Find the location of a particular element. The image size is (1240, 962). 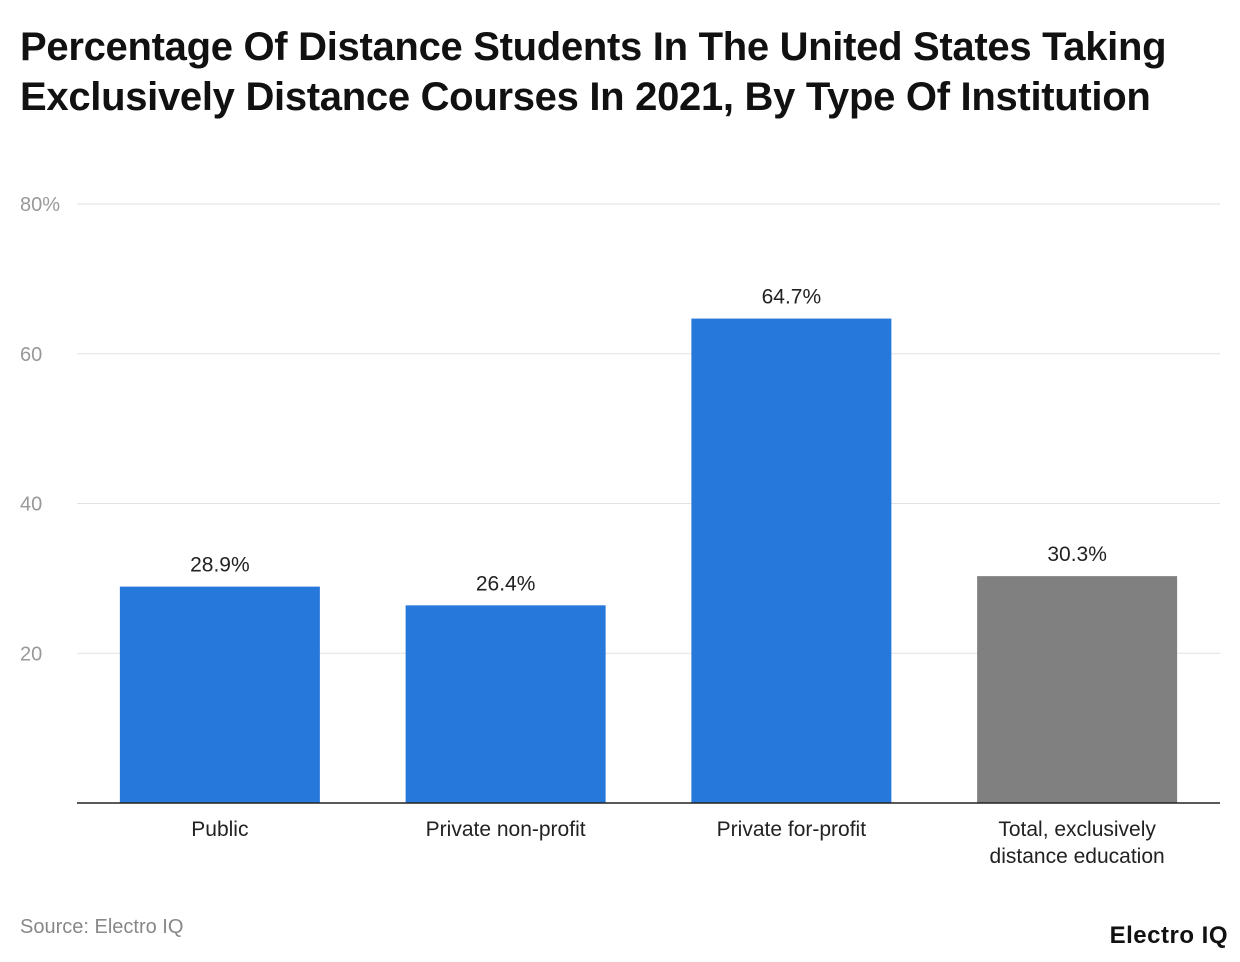

x-tick-label-line: Private non-profit is located at coordinates (506, 829).